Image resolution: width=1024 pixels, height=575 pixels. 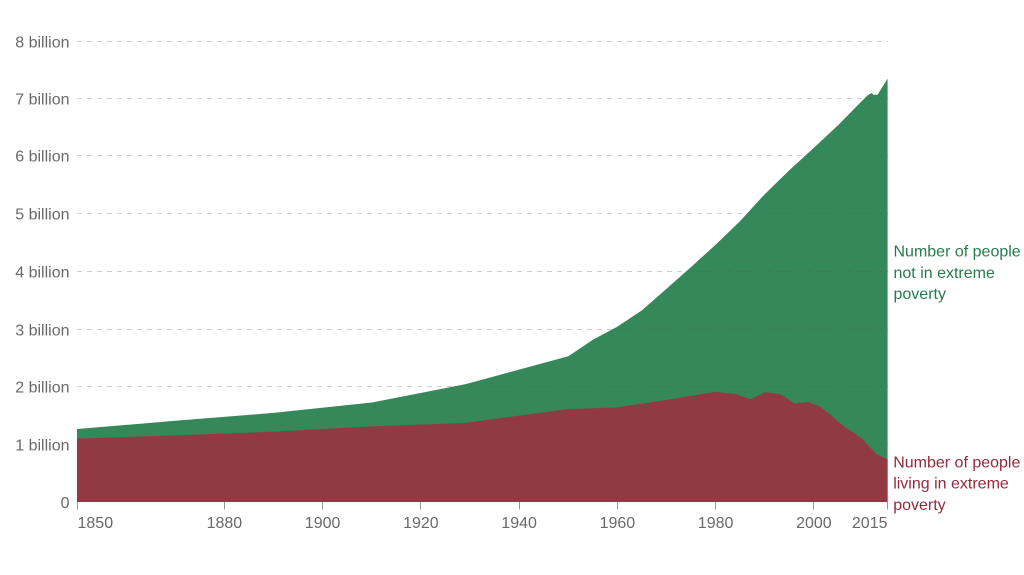 What do you see at coordinates (42, 215) in the screenshot?
I see `svg-text: 5 billion` at bounding box center [42, 215].